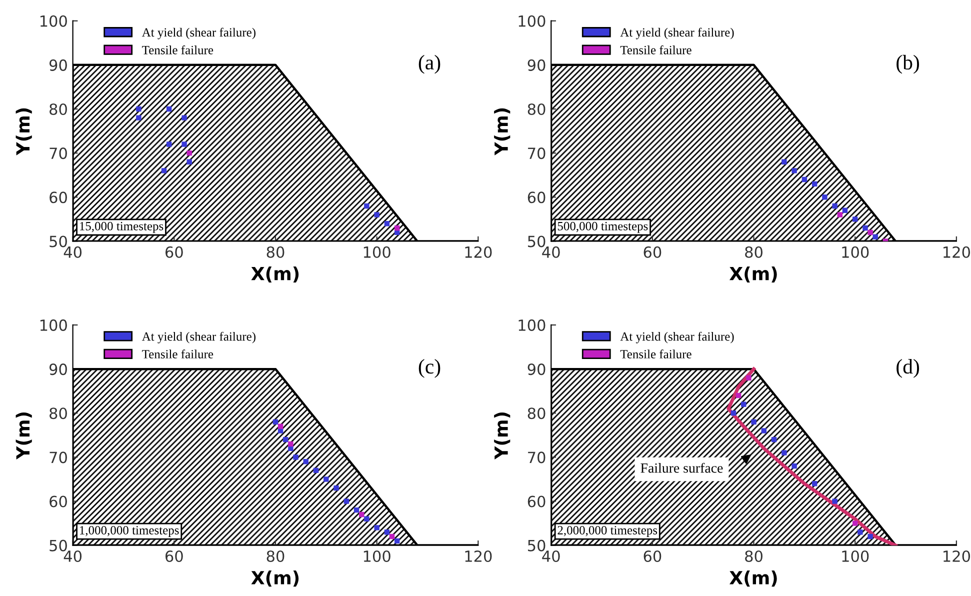 Image resolution: width=971 pixels, height=596 pixels. I want to click on annotation: 1,000,000 timesteps, so click(129, 531).